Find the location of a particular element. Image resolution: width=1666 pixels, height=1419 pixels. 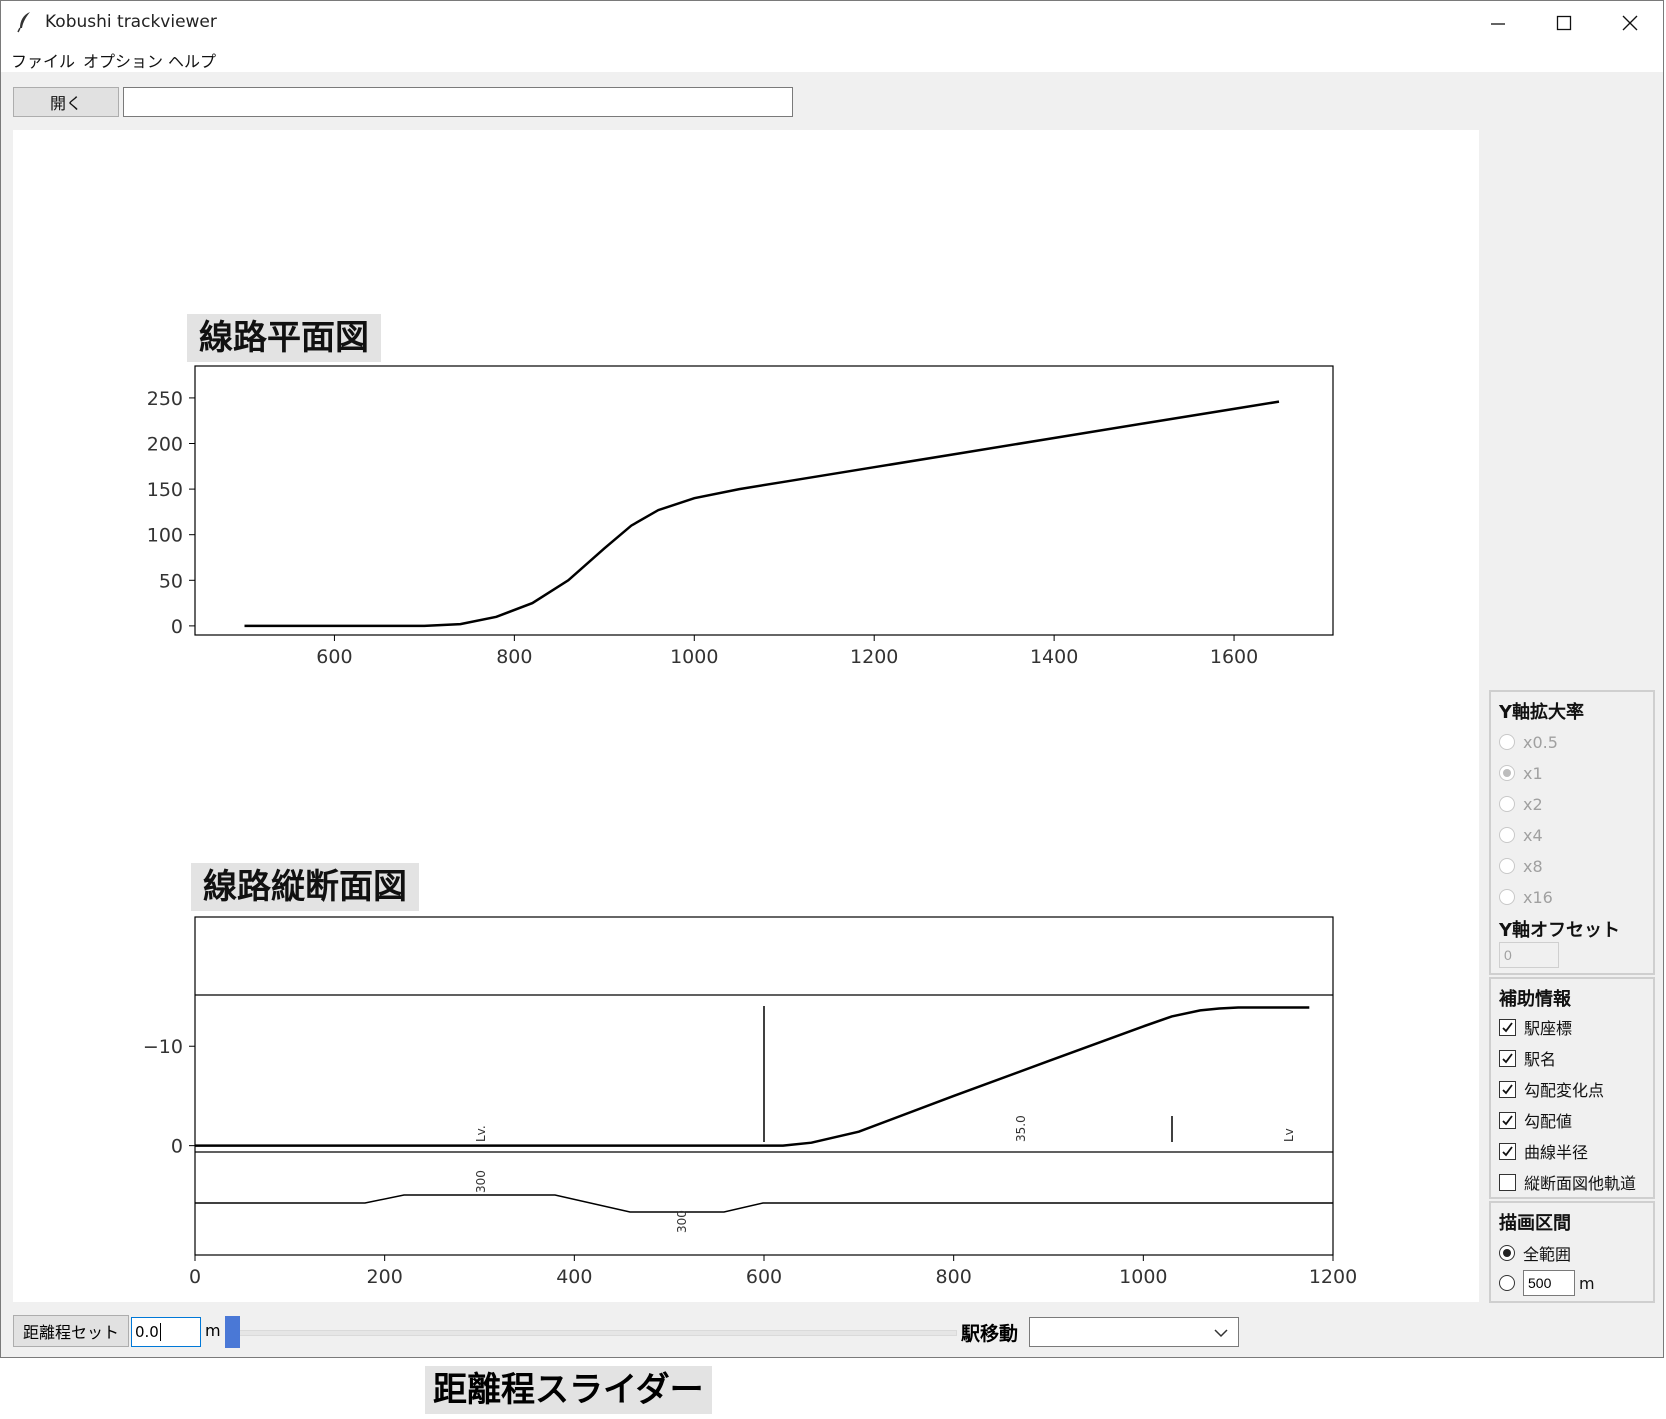

x-tick-label: 1600 is located at coordinates (1234, 657).